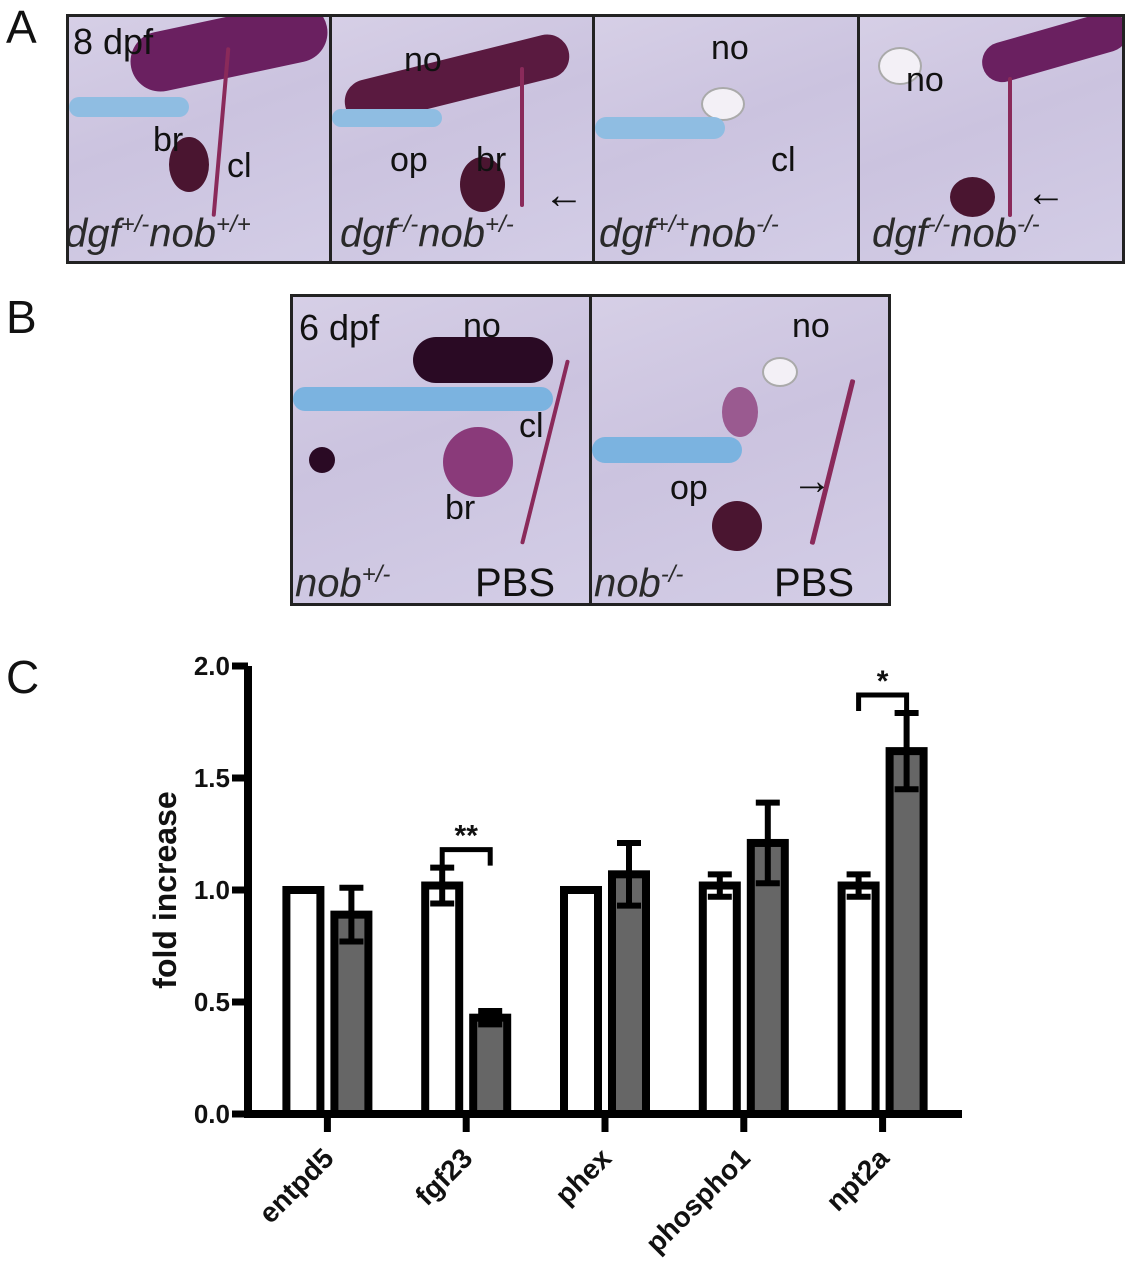 The image size is (1130, 1280). I want to click on bar-fgf23-s1, so click(442, 1000).